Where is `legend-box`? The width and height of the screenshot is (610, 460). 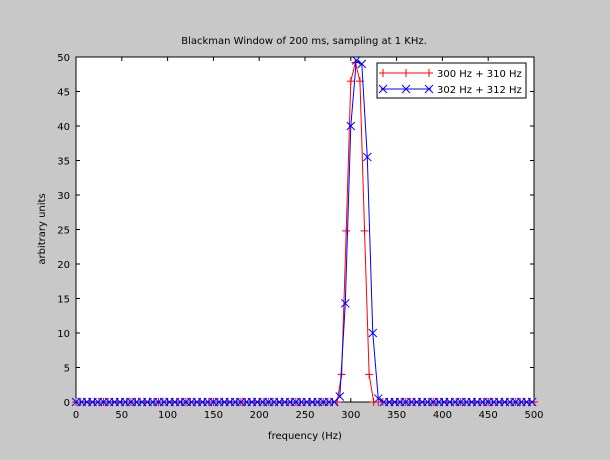
legend-box is located at coordinates (451, 80).